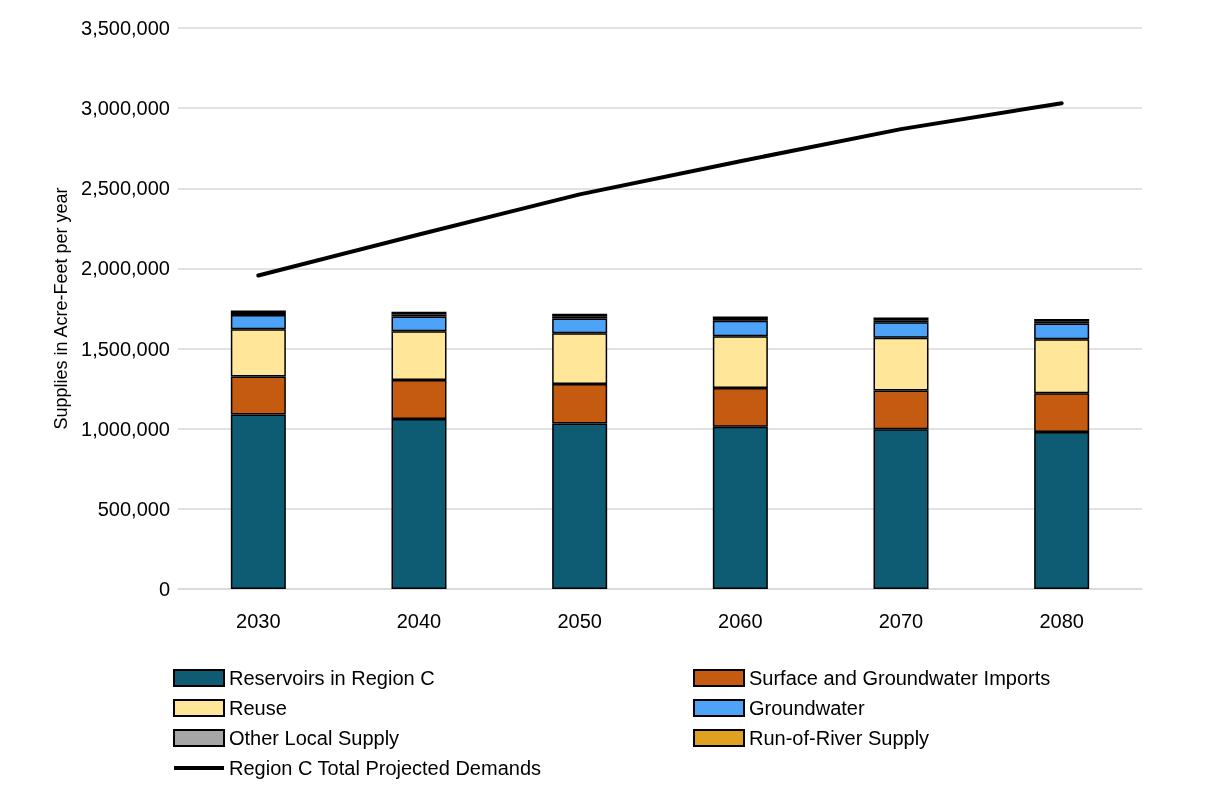 The width and height of the screenshot is (1205, 792). Describe the element at coordinates (125, 28) in the screenshot. I see `y-tick-label: 3,500,000` at that location.